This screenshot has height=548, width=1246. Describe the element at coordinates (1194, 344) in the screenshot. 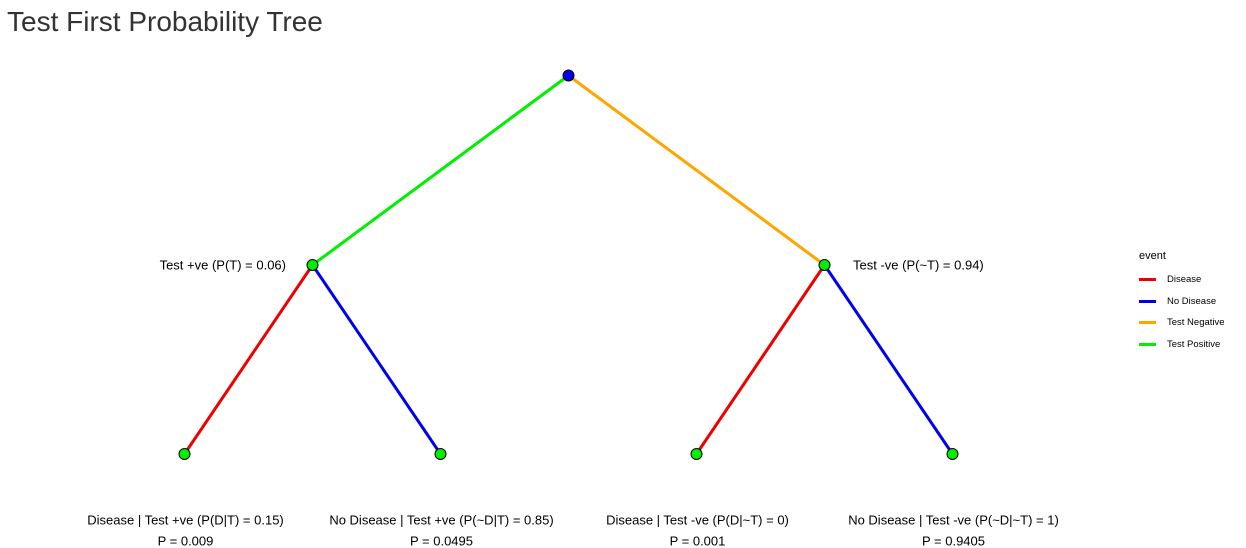

I see `legend-label: Test Positive` at that location.